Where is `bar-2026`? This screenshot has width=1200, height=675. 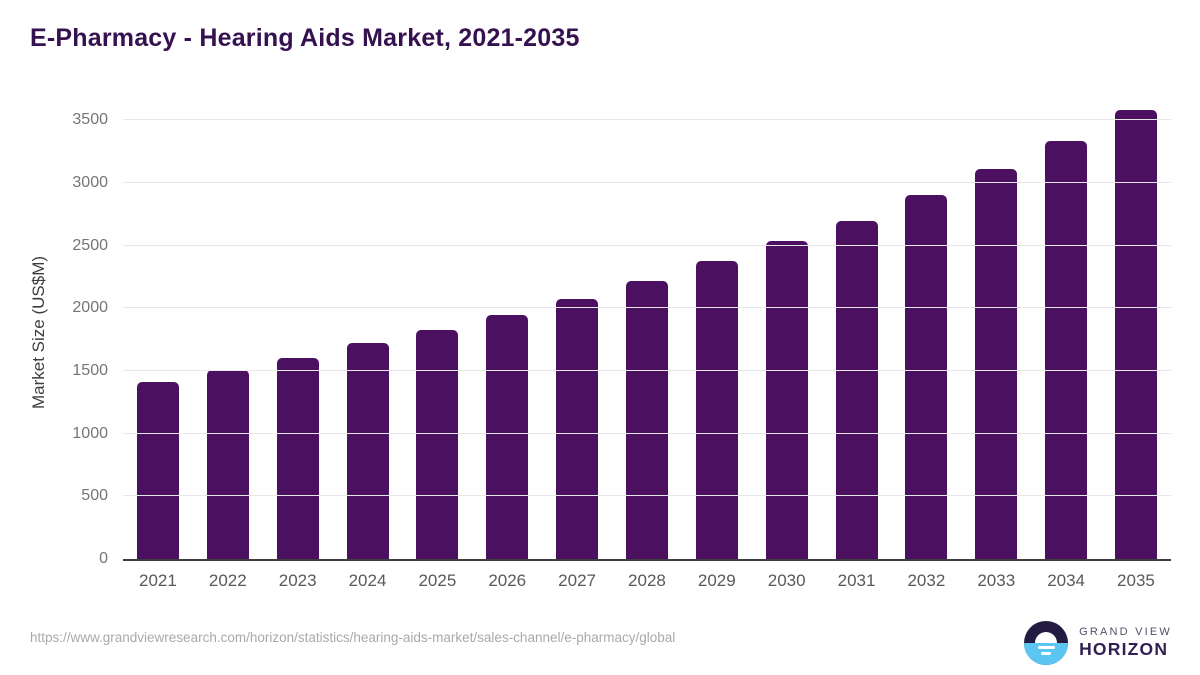 bar-2026 is located at coordinates (507, 437).